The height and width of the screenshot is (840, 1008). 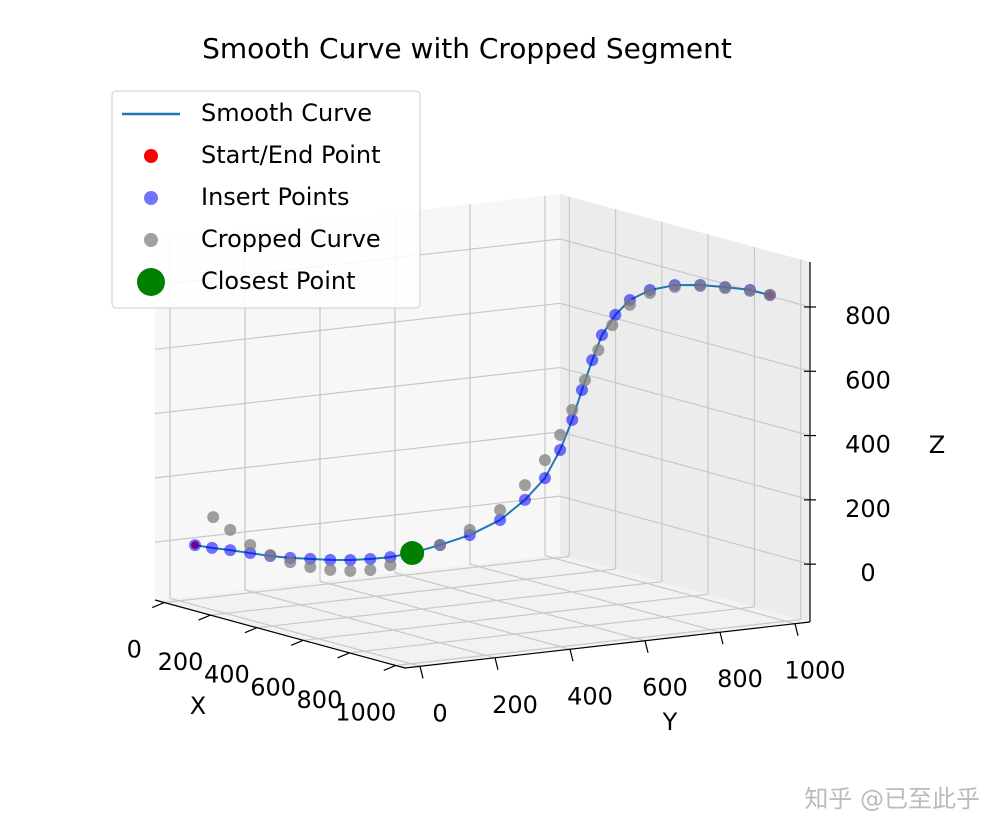 What do you see at coordinates (740, 679) in the screenshot?
I see `y-tick-label: 800` at bounding box center [740, 679].